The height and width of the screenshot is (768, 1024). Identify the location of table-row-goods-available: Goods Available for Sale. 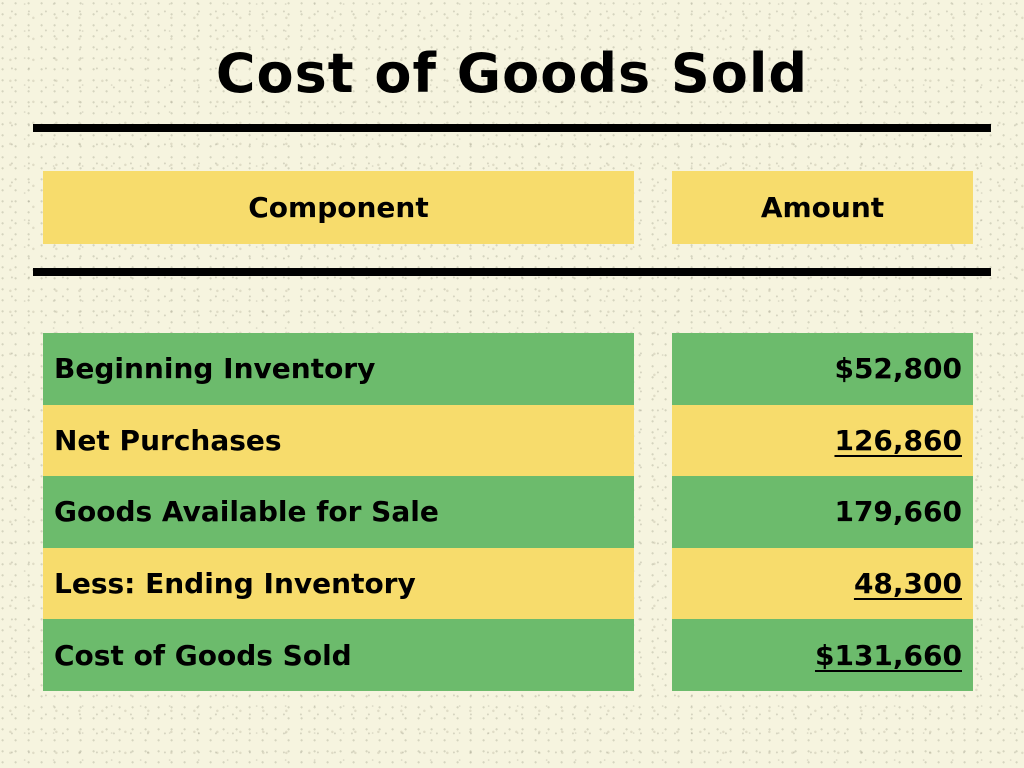
(338, 512).